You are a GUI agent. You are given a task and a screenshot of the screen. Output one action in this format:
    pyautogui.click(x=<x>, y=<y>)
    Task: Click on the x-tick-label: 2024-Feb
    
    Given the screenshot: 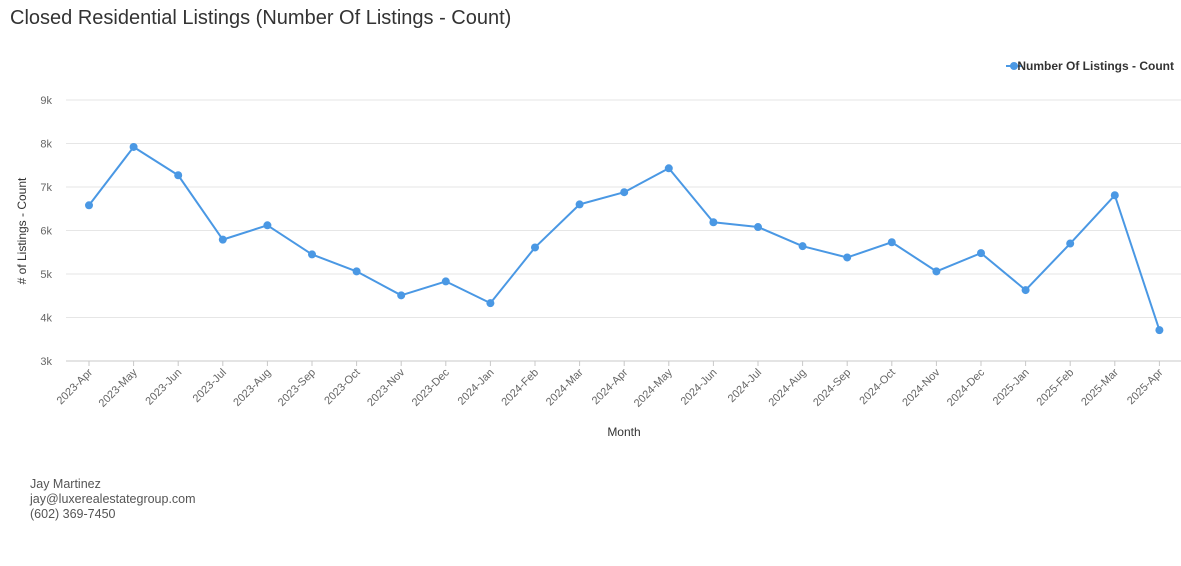 What is the action you would take?
    pyautogui.click(x=520, y=388)
    